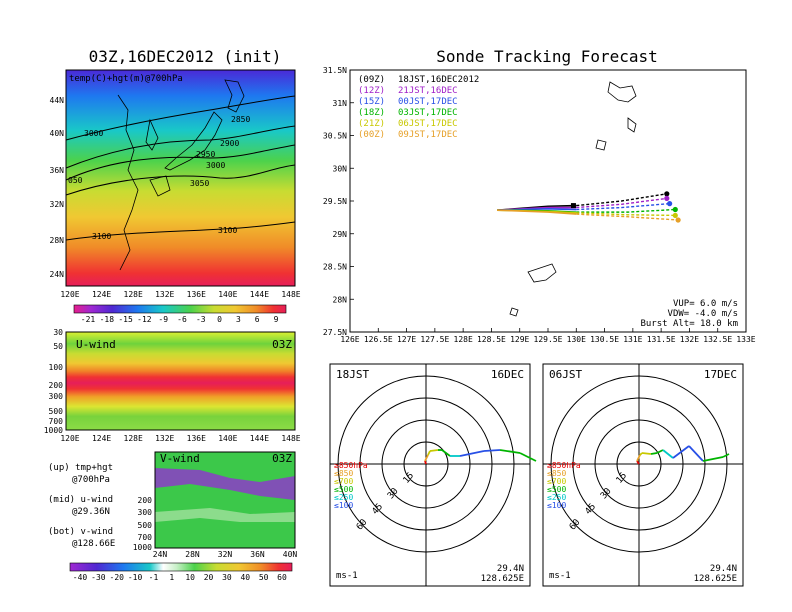 Image resolution: width=792 pixels, height=612 pixels. I want to click on hodograph-level-label: ≤500, so click(343, 489).